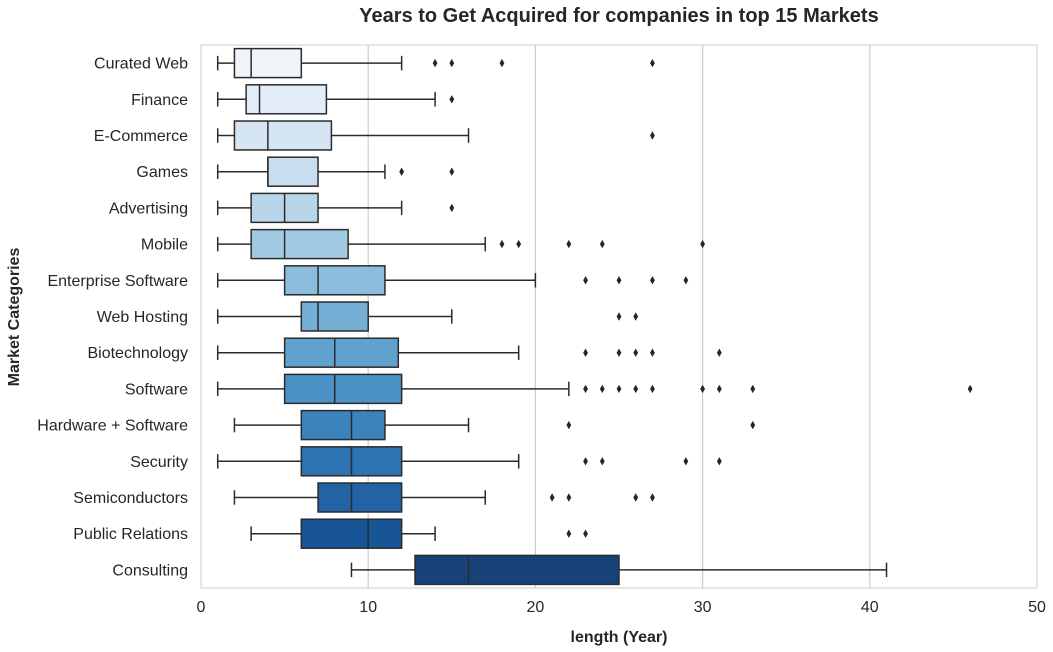 This screenshot has height=652, width=1053. Describe the element at coordinates (148, 208) in the screenshot. I see `category-label: Advertising` at that location.